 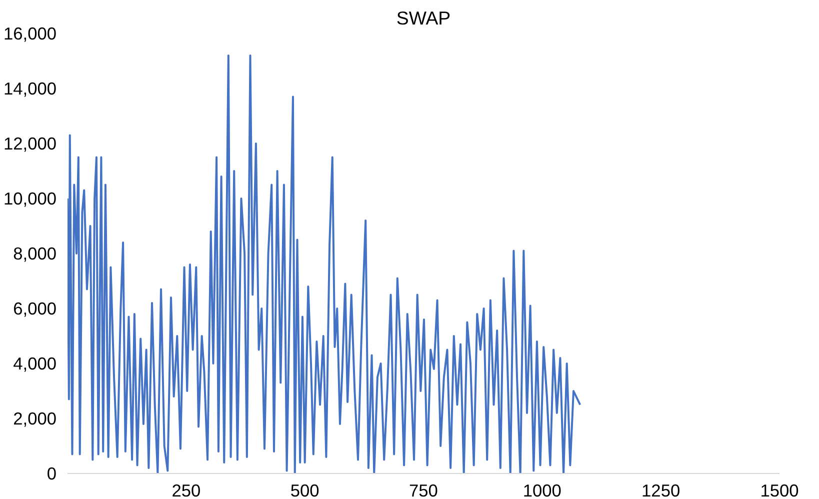 What do you see at coordinates (35, 418) in the screenshot?
I see `y-tick-label: 2,000` at bounding box center [35, 418].